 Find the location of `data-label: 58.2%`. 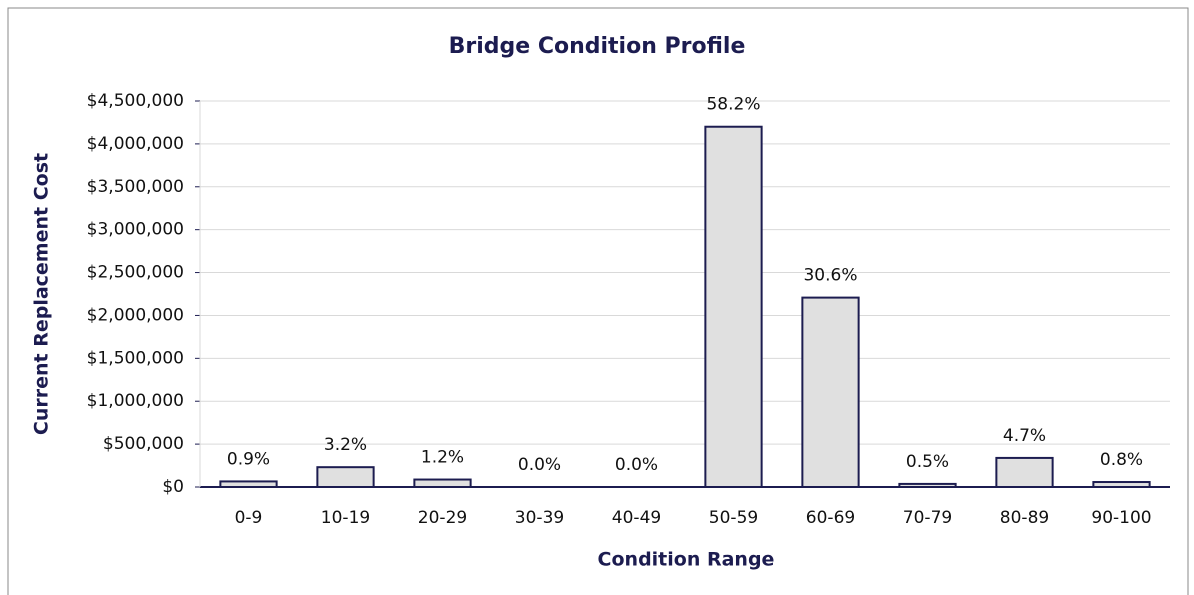

data-label: 58.2% is located at coordinates (733, 105).